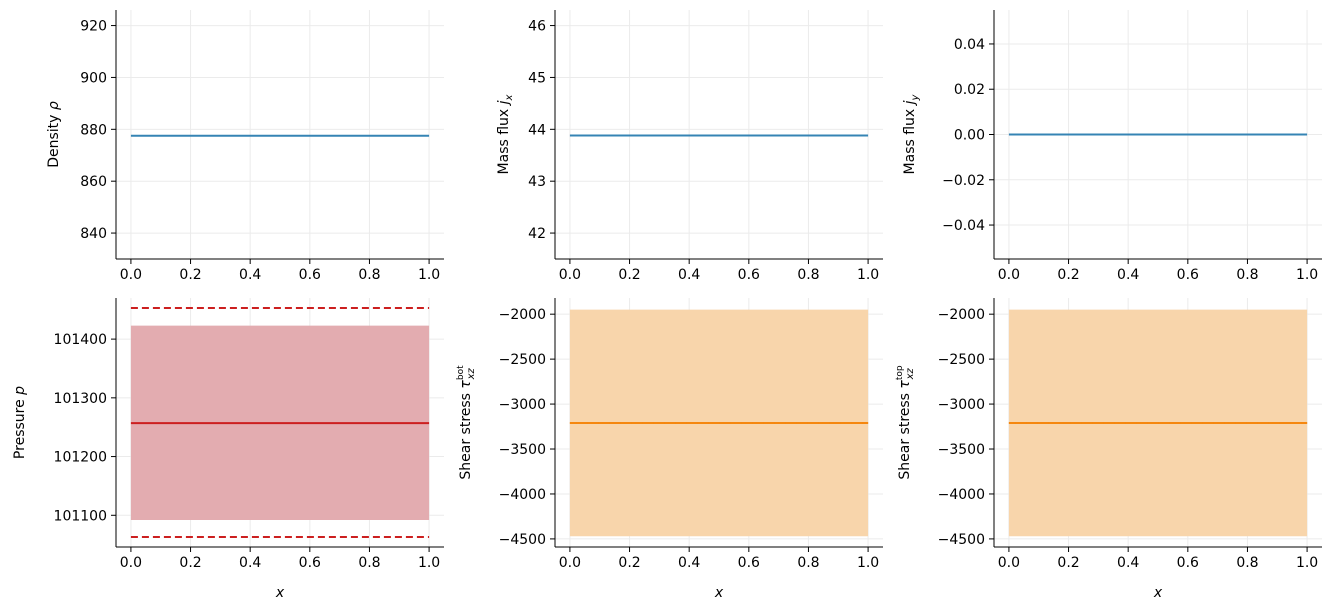 The width and height of the screenshot is (1333, 613). I want to click on y-tick-label: −0.04, so click(963, 226).